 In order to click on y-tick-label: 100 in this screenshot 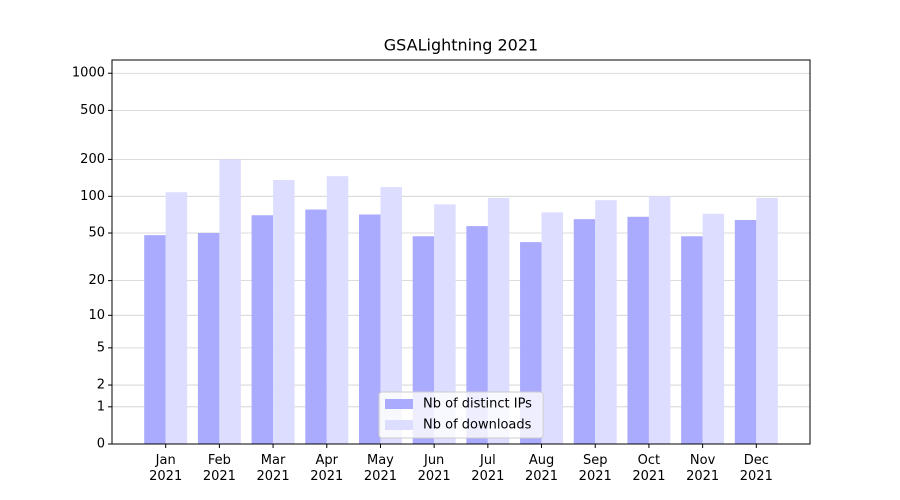, I will do `click(92, 196)`.